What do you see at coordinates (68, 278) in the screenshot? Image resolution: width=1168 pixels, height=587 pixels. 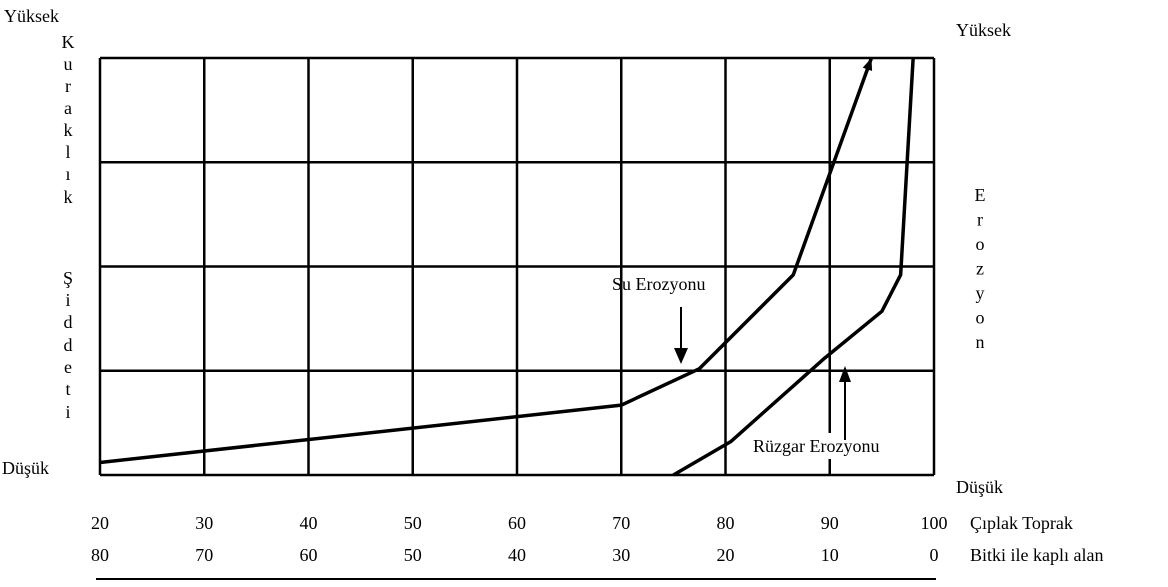 I see `left-axis-title-letter: Ş` at bounding box center [68, 278].